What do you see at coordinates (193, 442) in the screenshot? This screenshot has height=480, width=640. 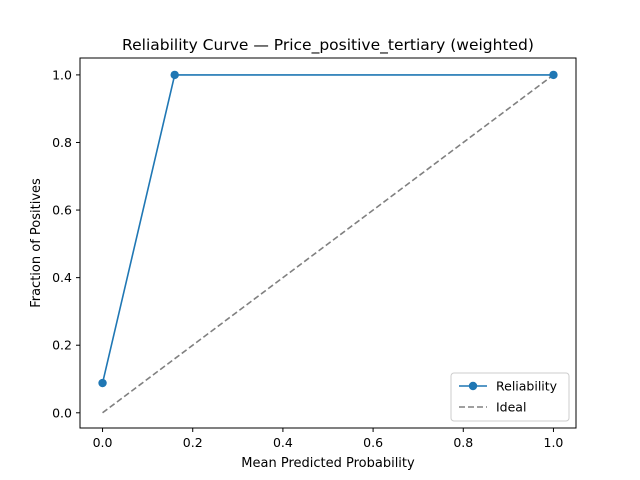 I see `x-tick-label: 0.2` at bounding box center [193, 442].